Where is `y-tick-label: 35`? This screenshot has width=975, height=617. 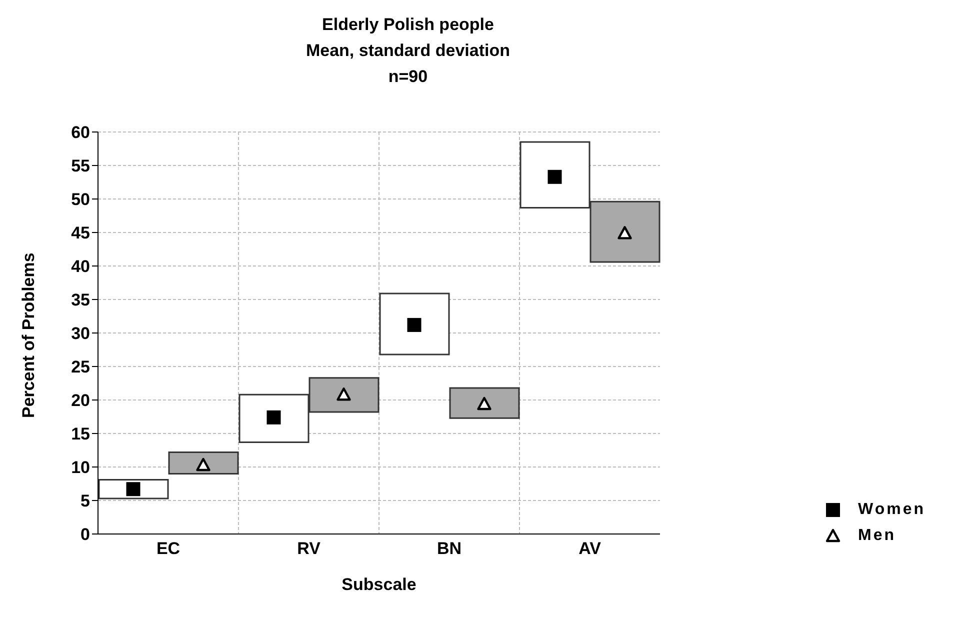
y-tick-label: 35 is located at coordinates (80, 300).